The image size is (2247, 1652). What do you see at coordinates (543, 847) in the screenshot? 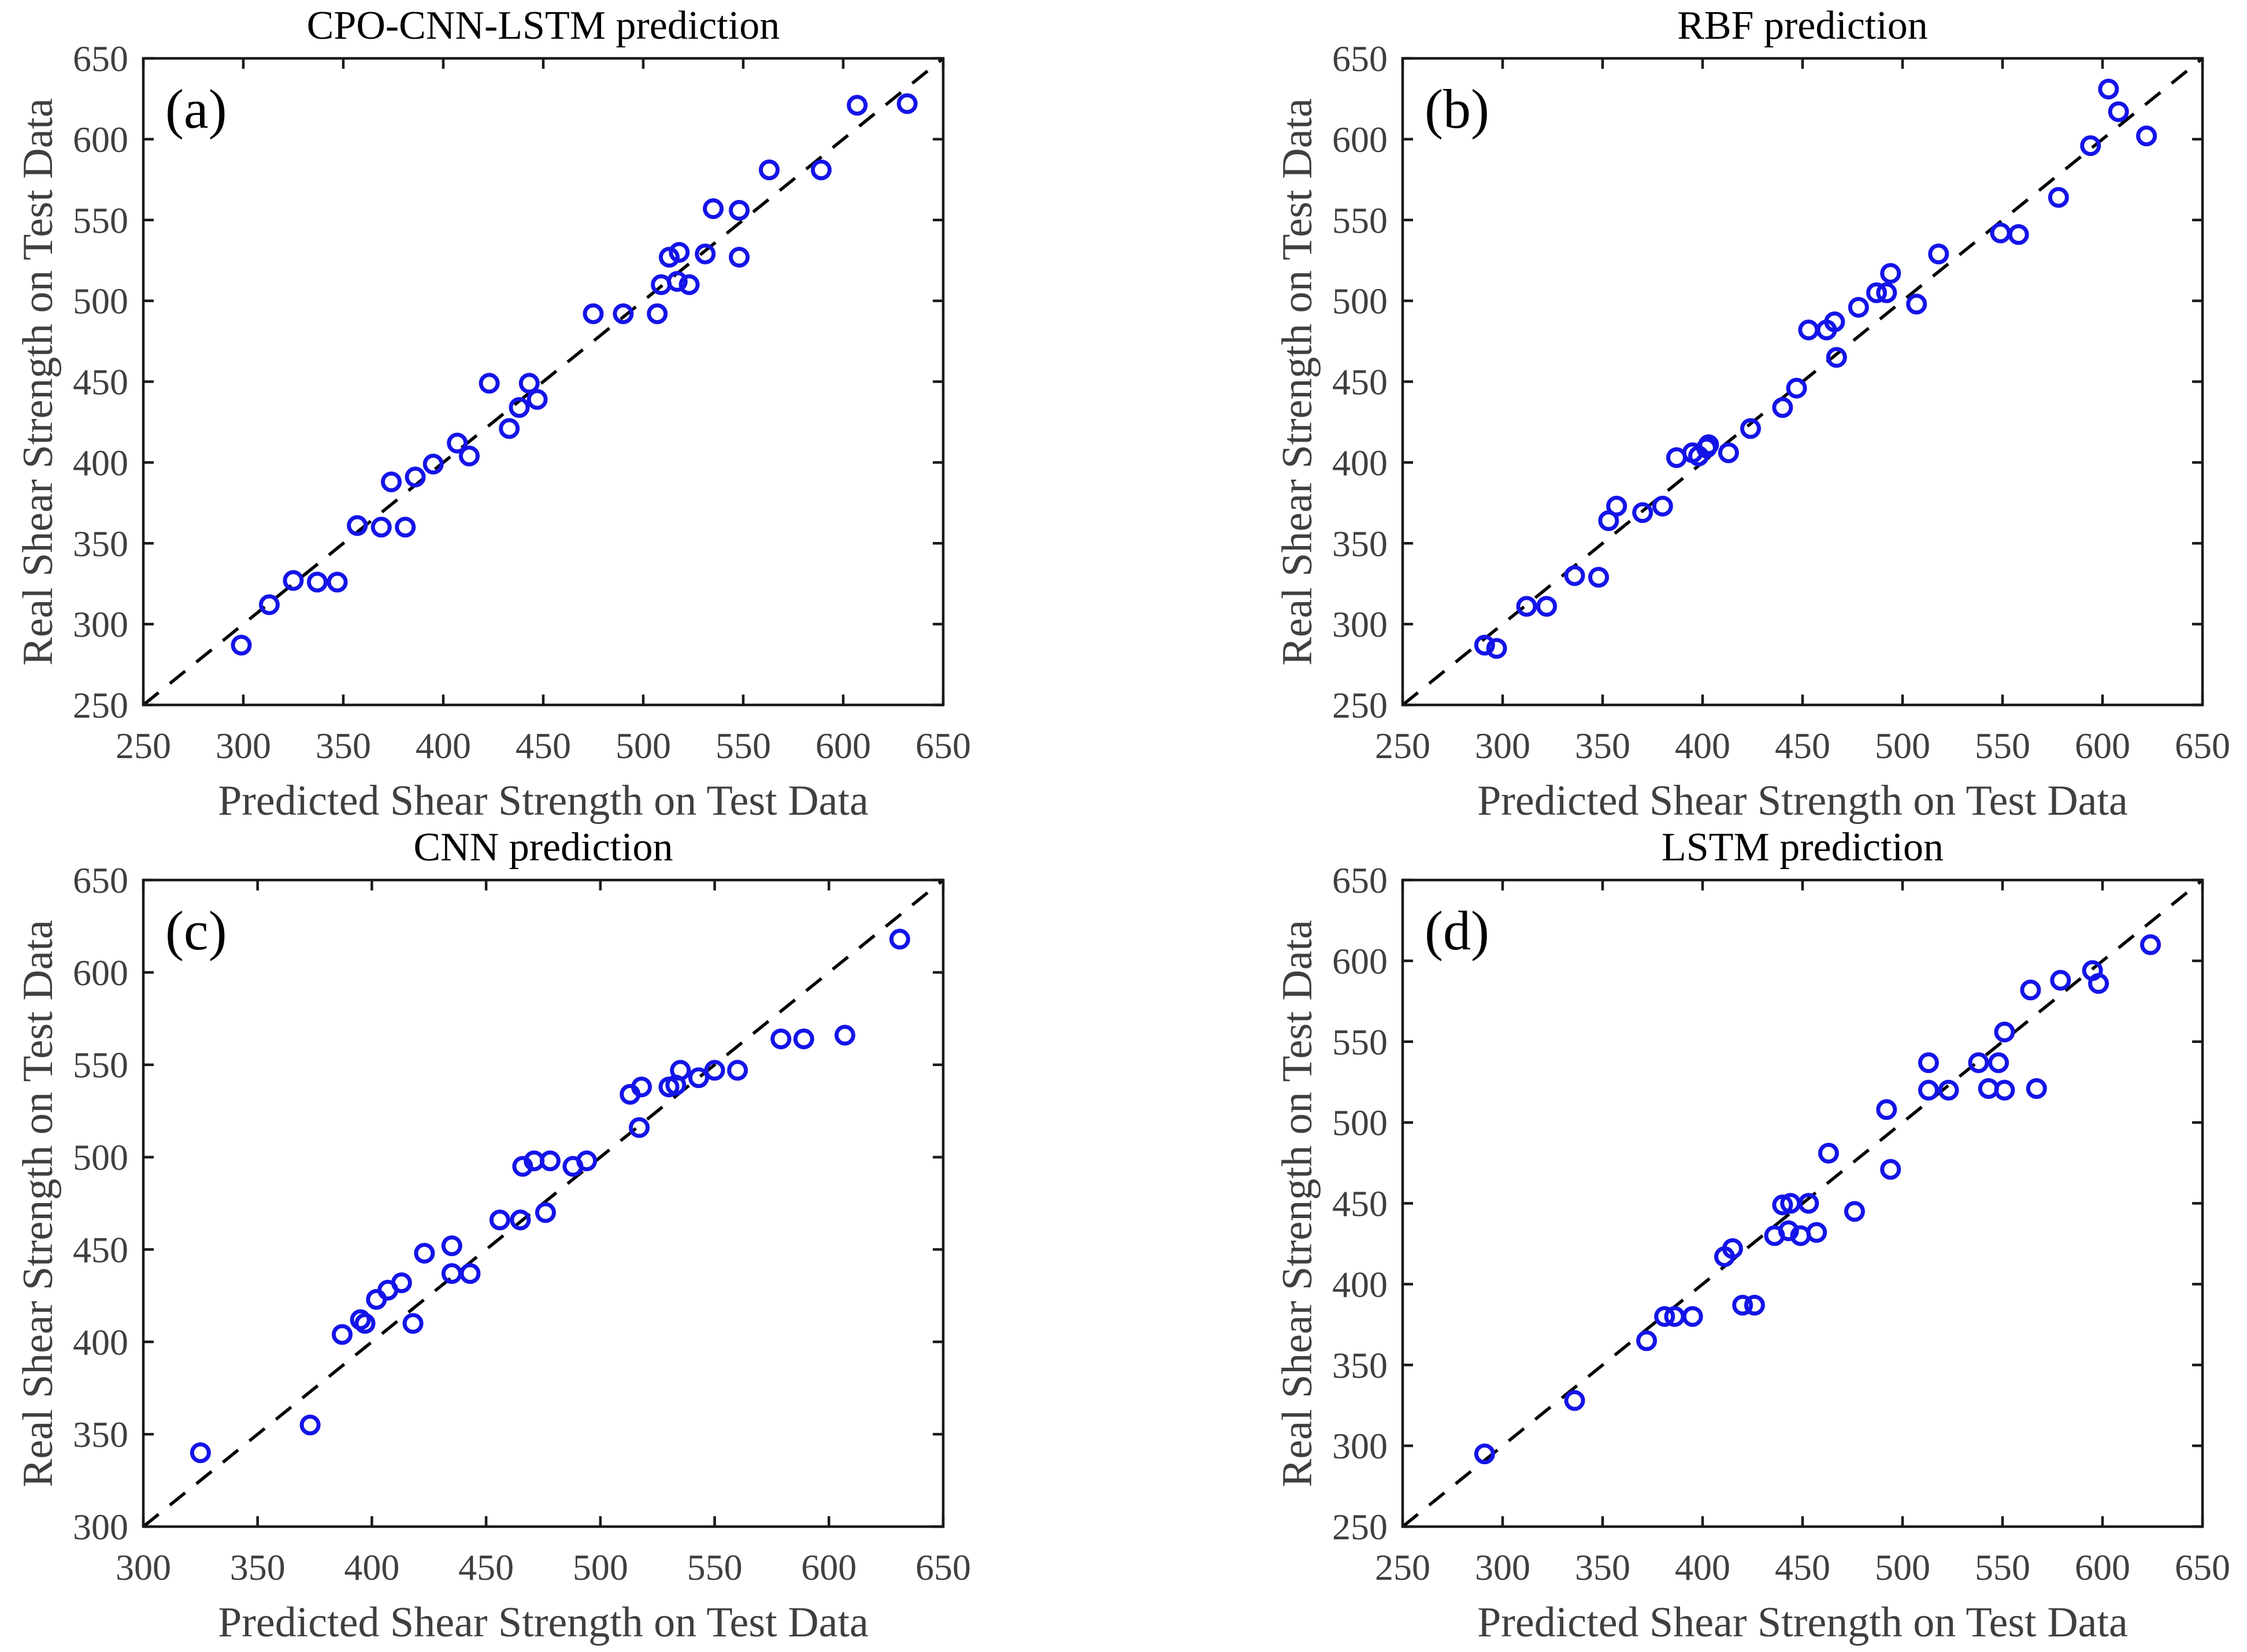
I see `chart-title: CNN prediction` at bounding box center [543, 847].